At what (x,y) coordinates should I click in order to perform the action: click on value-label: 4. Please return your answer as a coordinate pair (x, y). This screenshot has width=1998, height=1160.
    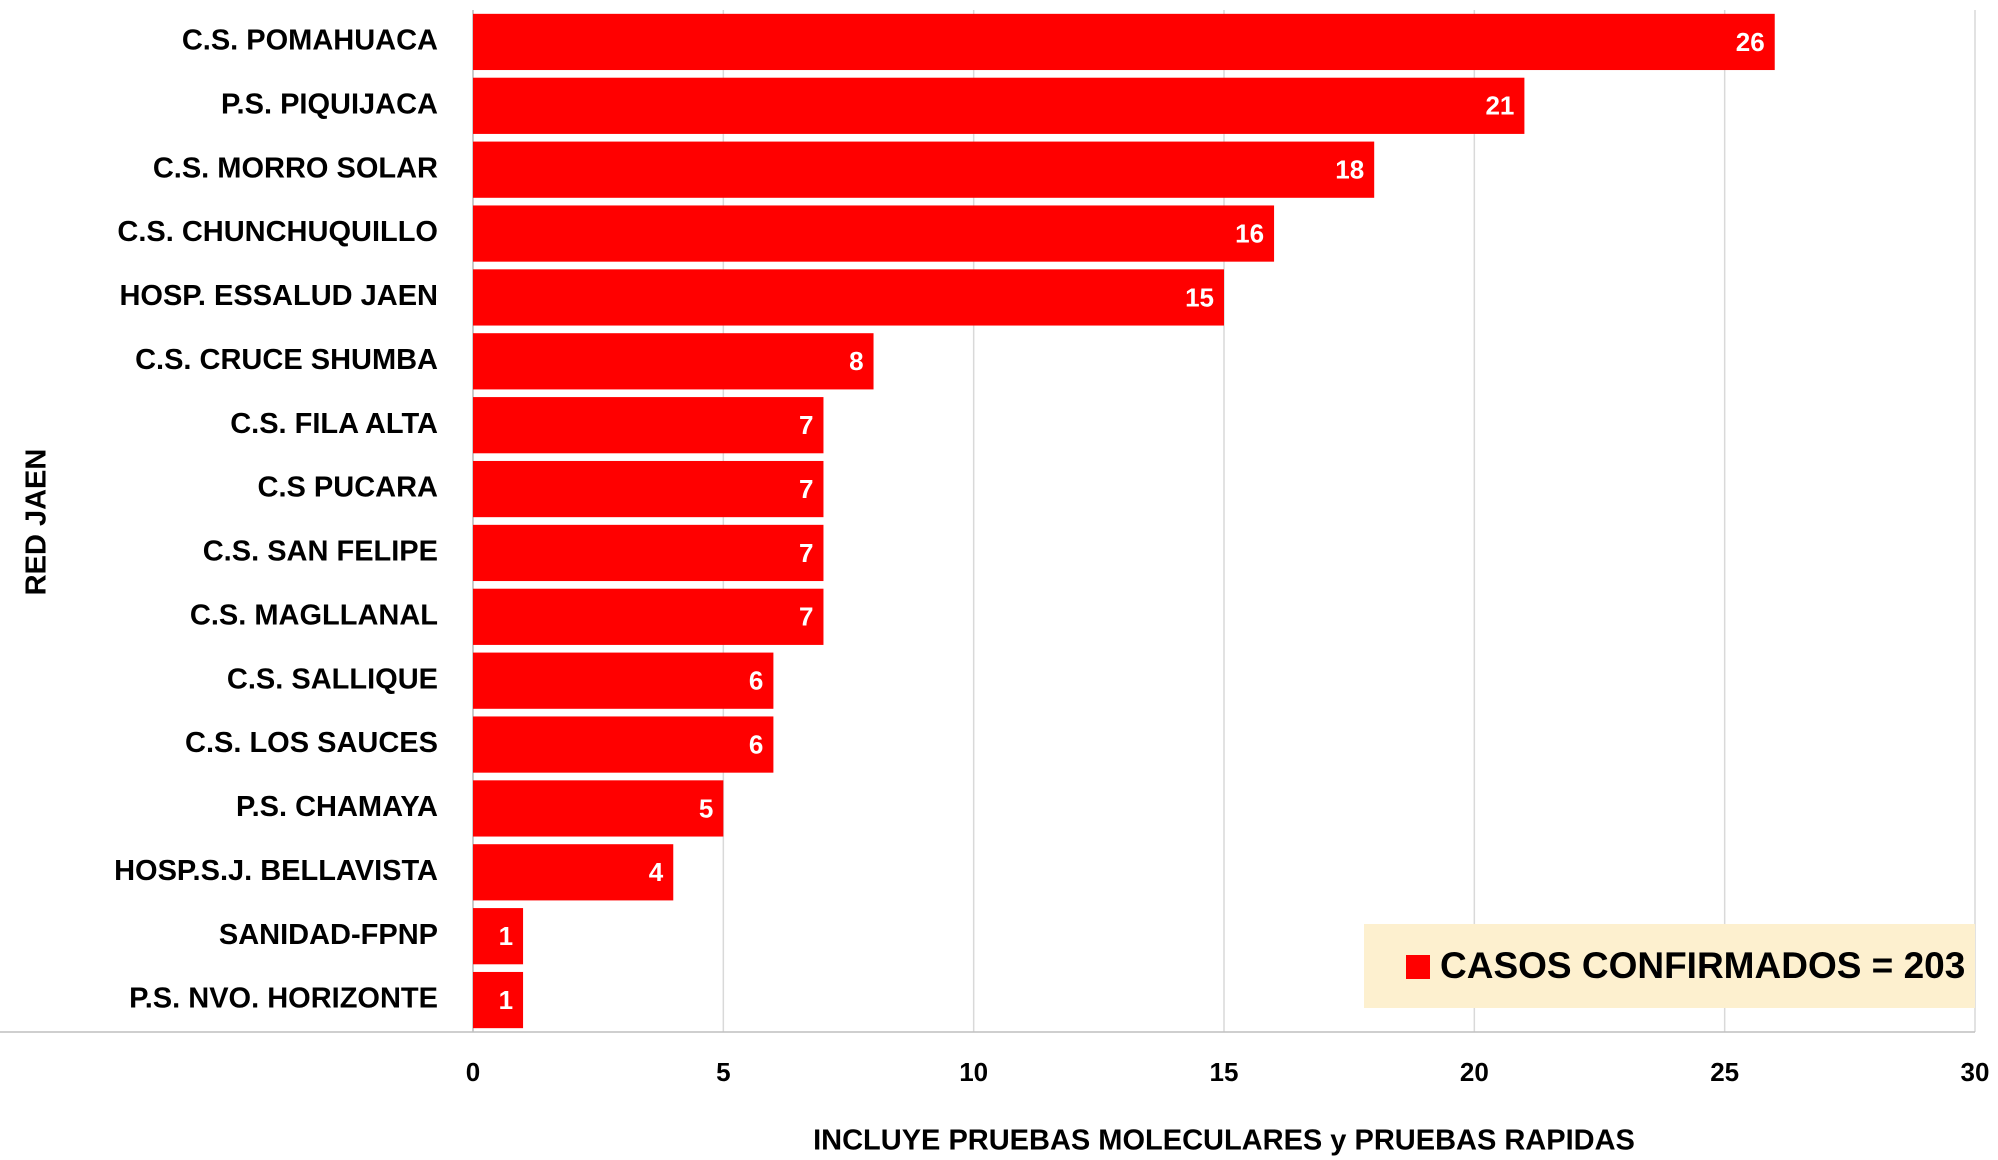
    Looking at the image, I should click on (656, 872).